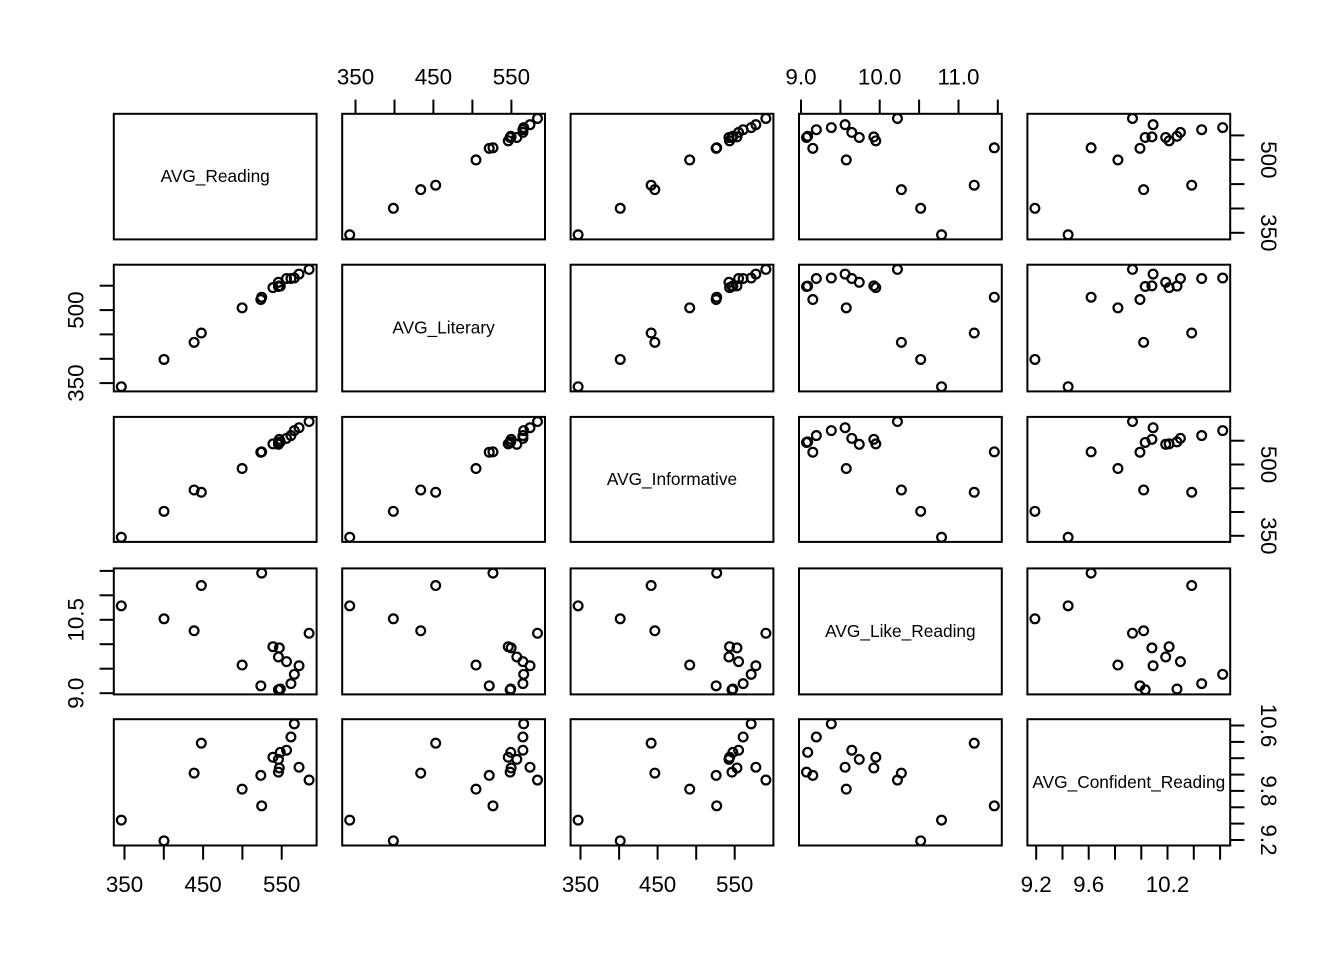 The image size is (1344, 960). I want to click on svg-text: AVG_Informative, so click(672, 479).